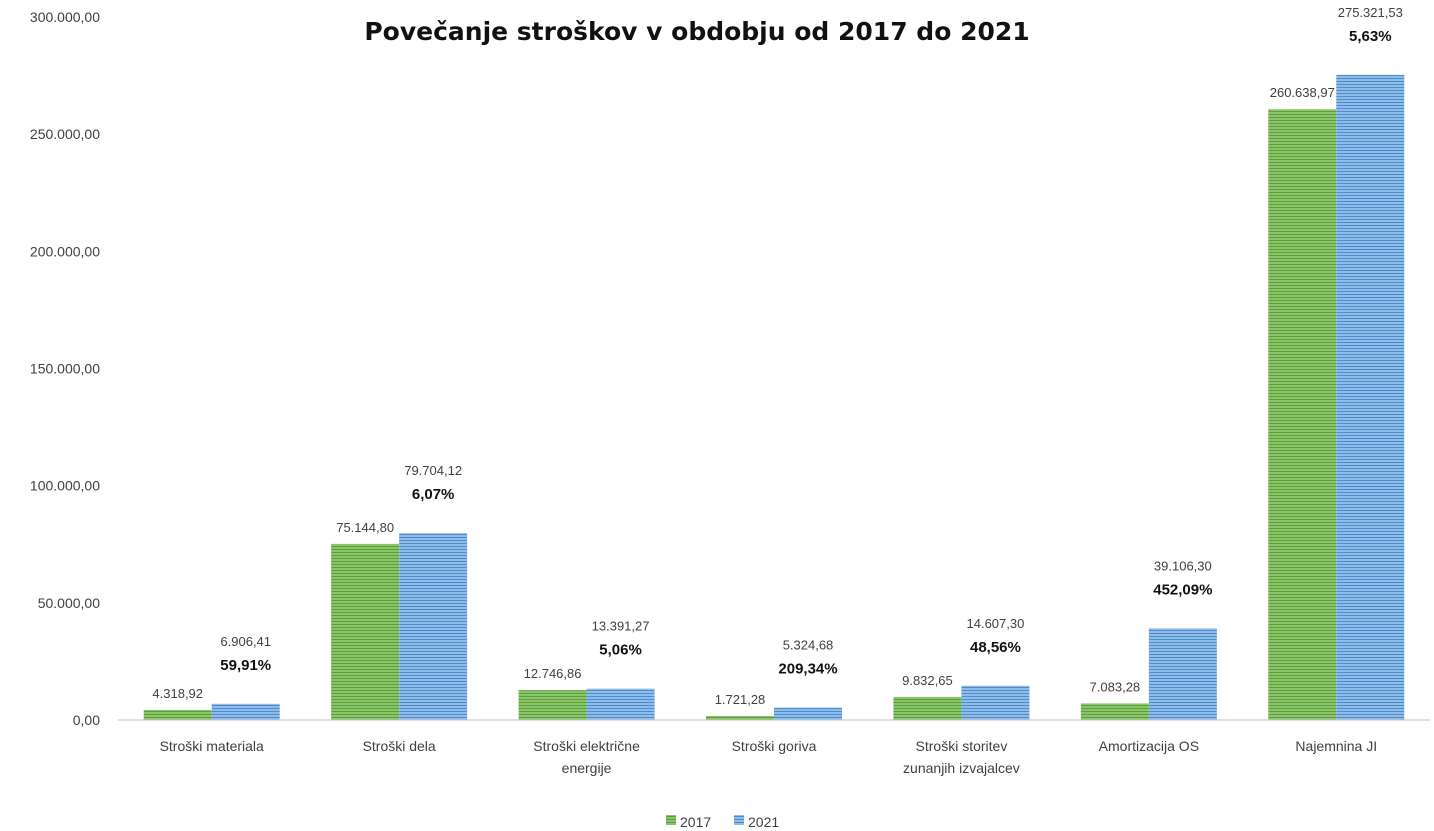  What do you see at coordinates (553, 673) in the screenshot?
I see `data-label-2017: 12.746,86` at bounding box center [553, 673].